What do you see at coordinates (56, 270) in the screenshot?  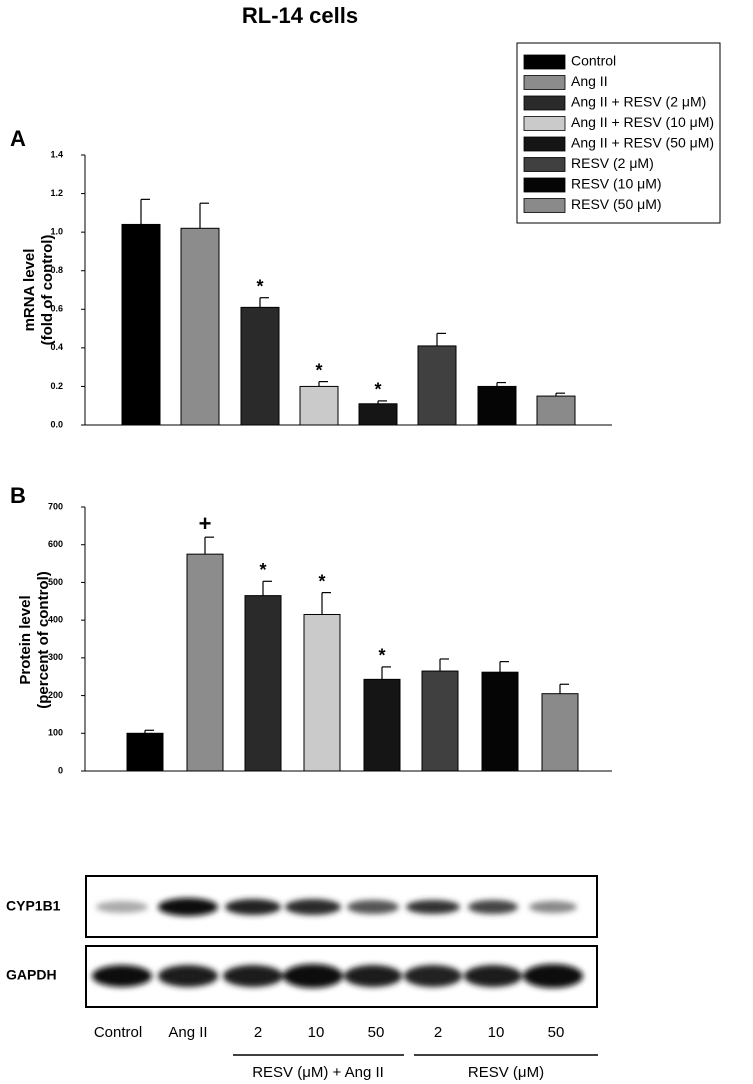 I see `y-tick-label: 0.8` at bounding box center [56, 270].